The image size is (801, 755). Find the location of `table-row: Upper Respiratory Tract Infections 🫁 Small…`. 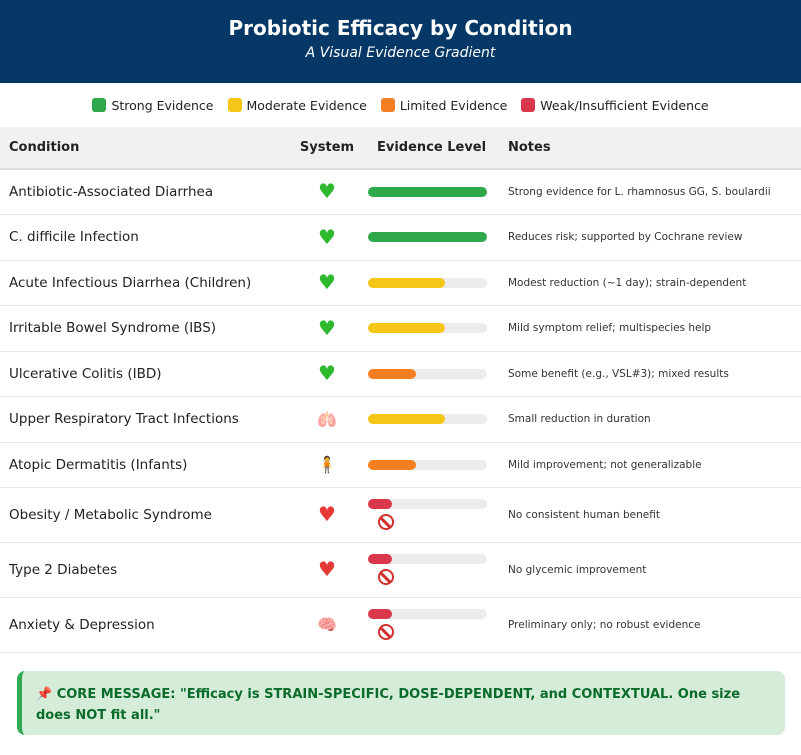

table-row: Upper Respiratory Tract Infections 🫁 Small… is located at coordinates (400, 419).